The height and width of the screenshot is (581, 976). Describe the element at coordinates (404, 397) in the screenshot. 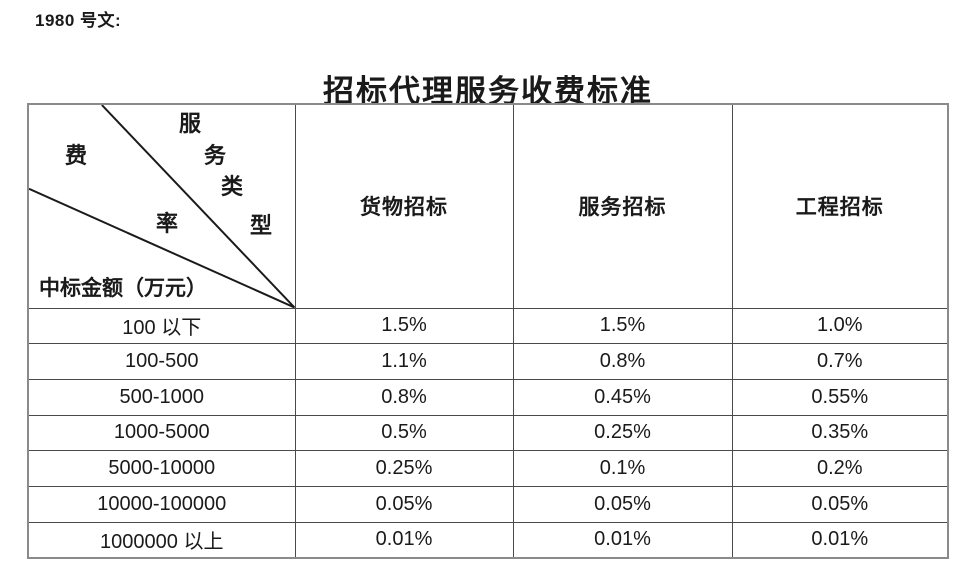

I see `rate-goods: 0.8%` at that location.